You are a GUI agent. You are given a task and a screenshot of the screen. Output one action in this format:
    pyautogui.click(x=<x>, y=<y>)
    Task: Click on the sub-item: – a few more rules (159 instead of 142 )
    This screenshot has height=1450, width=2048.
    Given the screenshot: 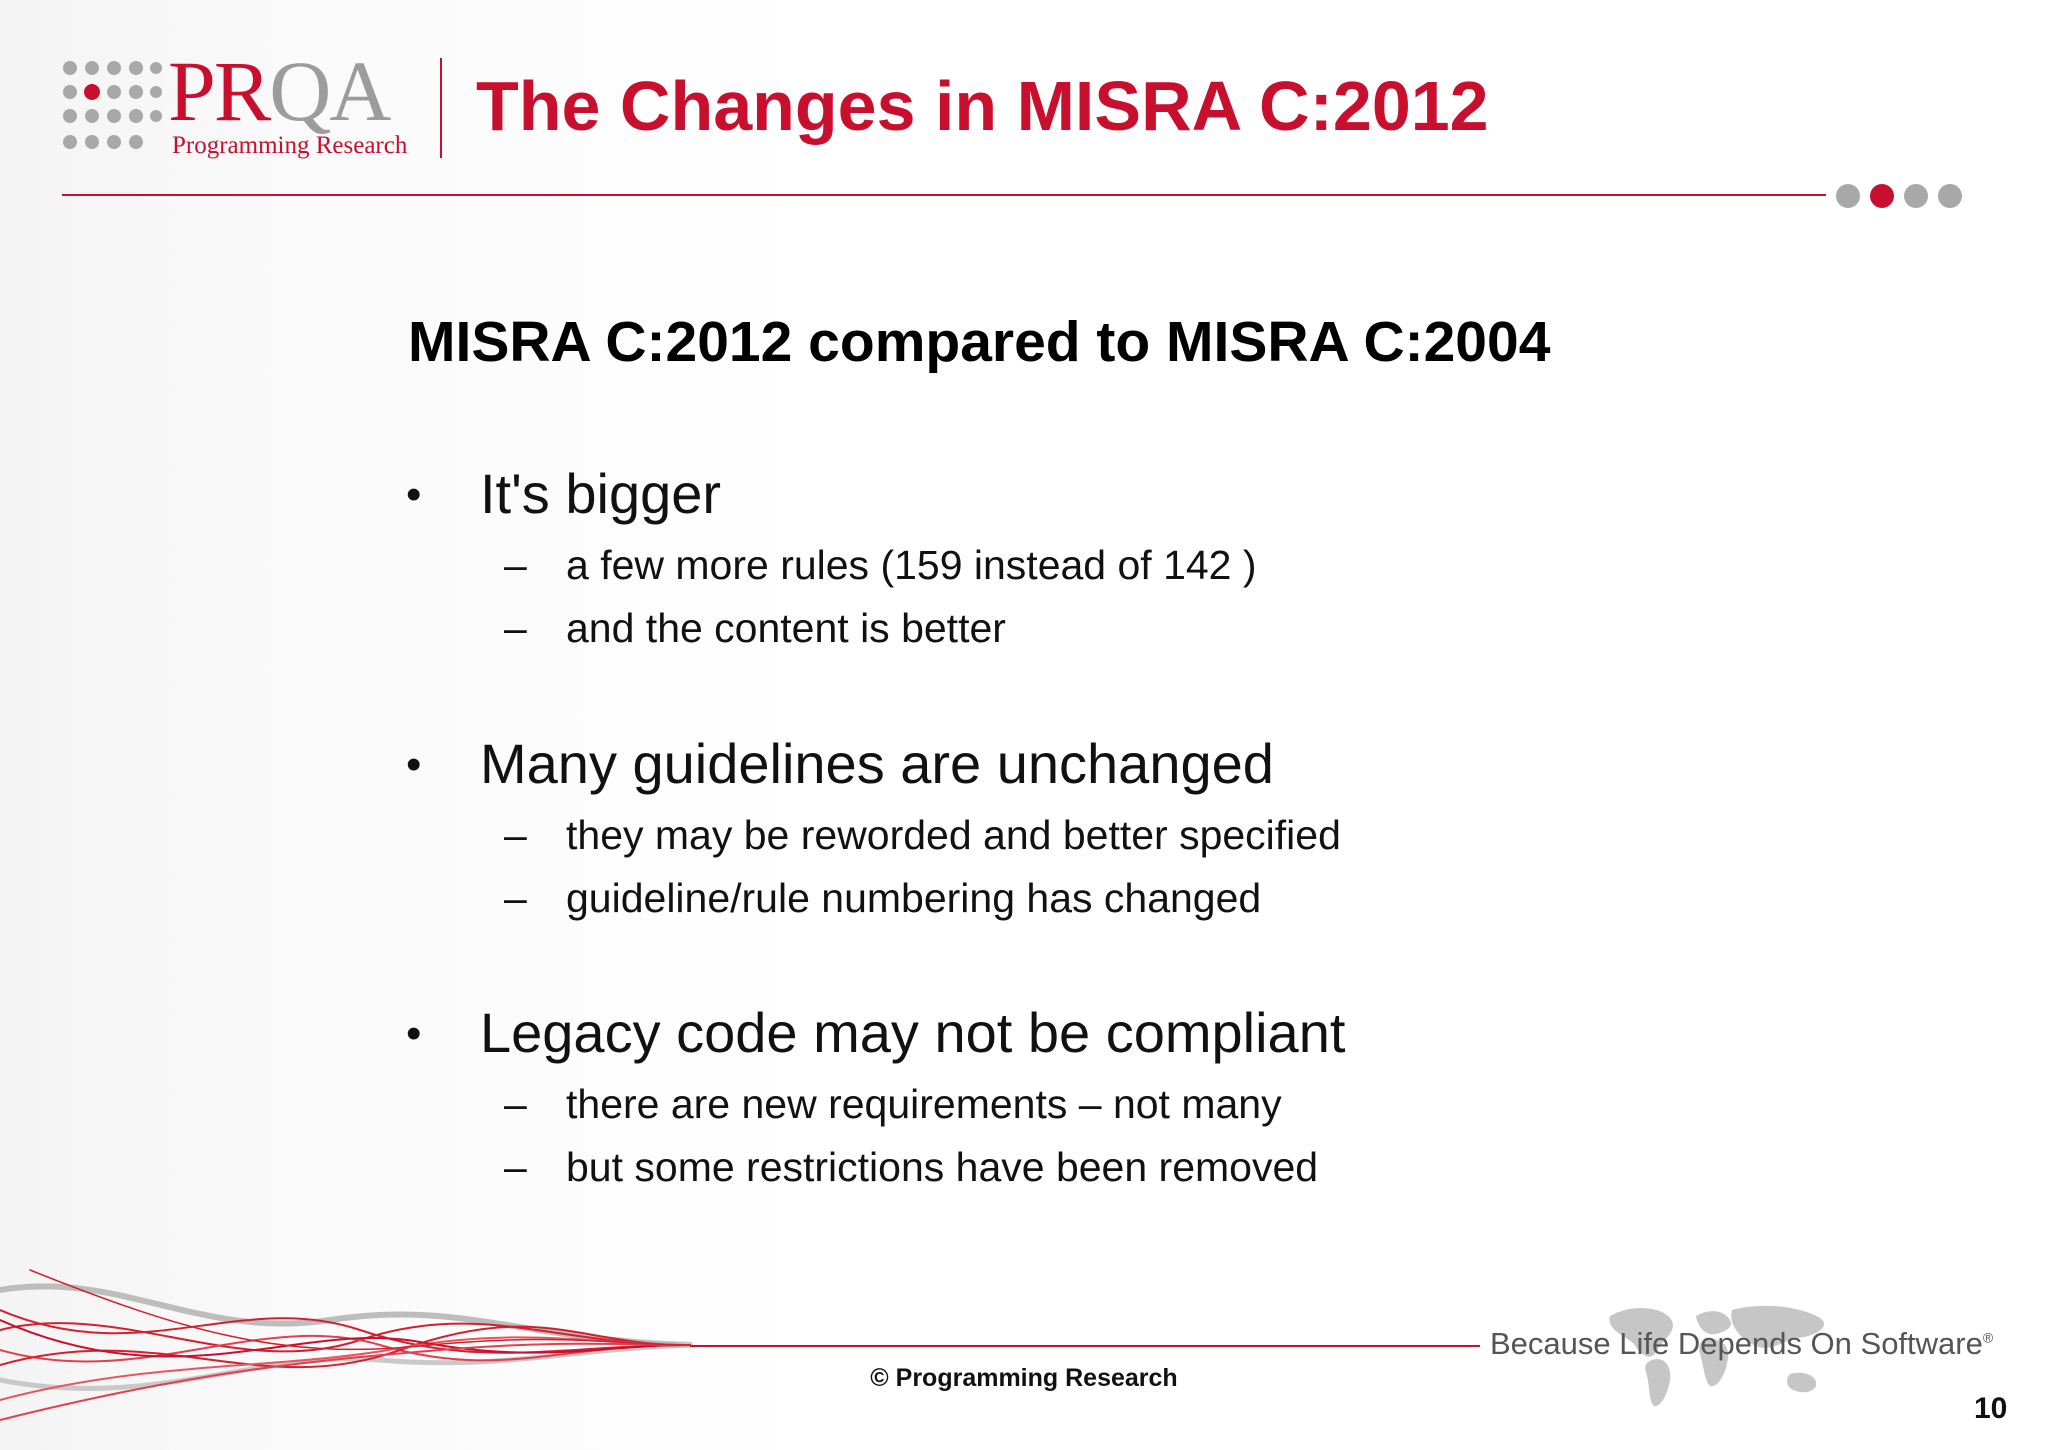 What is the action you would take?
    pyautogui.click(x=880, y=565)
    